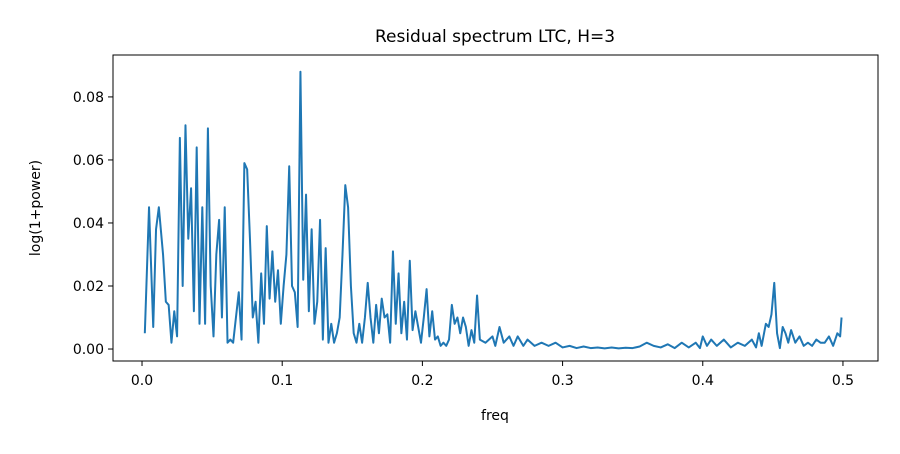 This screenshot has width=900, height=454. What do you see at coordinates (422, 381) in the screenshot?
I see `x-tick-label: 0.2` at bounding box center [422, 381].